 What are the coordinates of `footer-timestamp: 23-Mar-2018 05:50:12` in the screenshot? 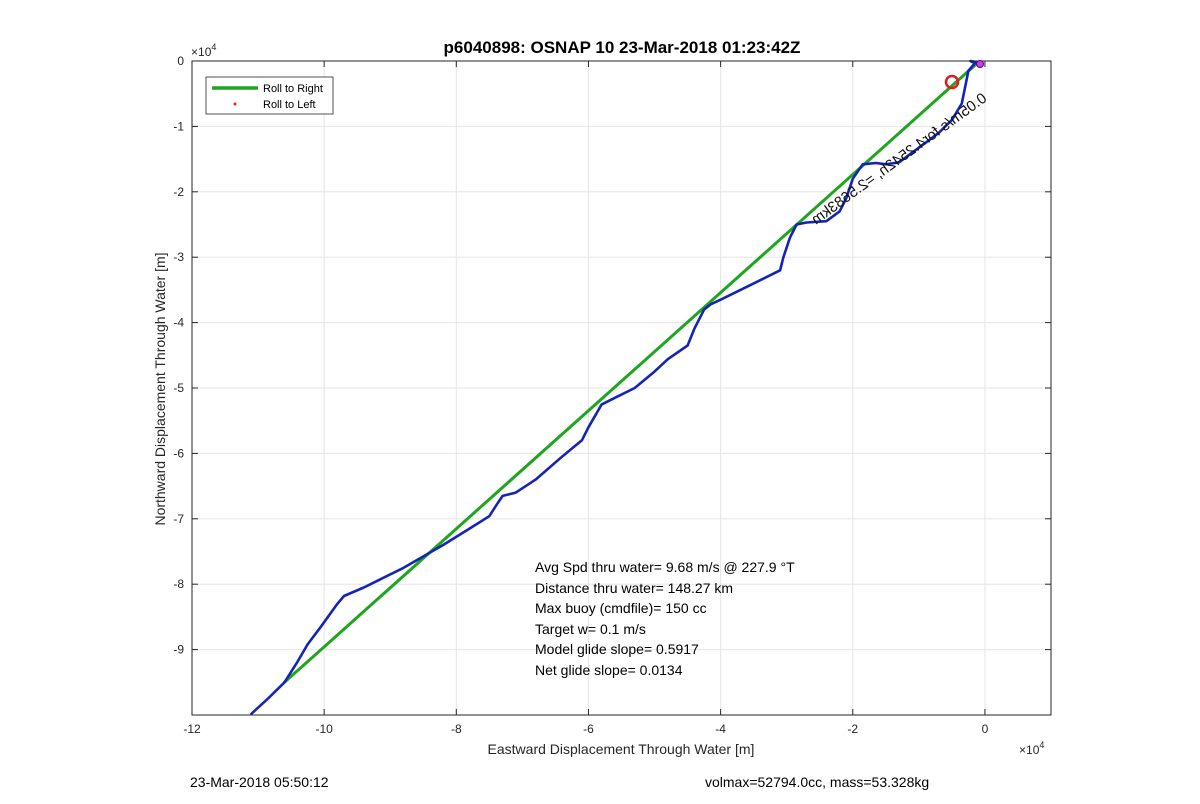 It's located at (259, 782).